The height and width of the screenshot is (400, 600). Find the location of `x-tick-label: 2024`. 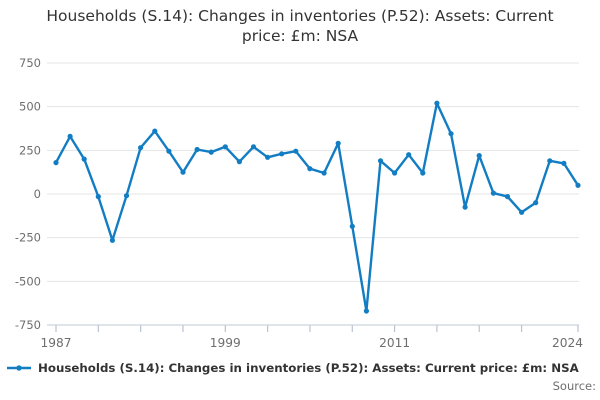

x-tick-label: 2024 is located at coordinates (567, 343).